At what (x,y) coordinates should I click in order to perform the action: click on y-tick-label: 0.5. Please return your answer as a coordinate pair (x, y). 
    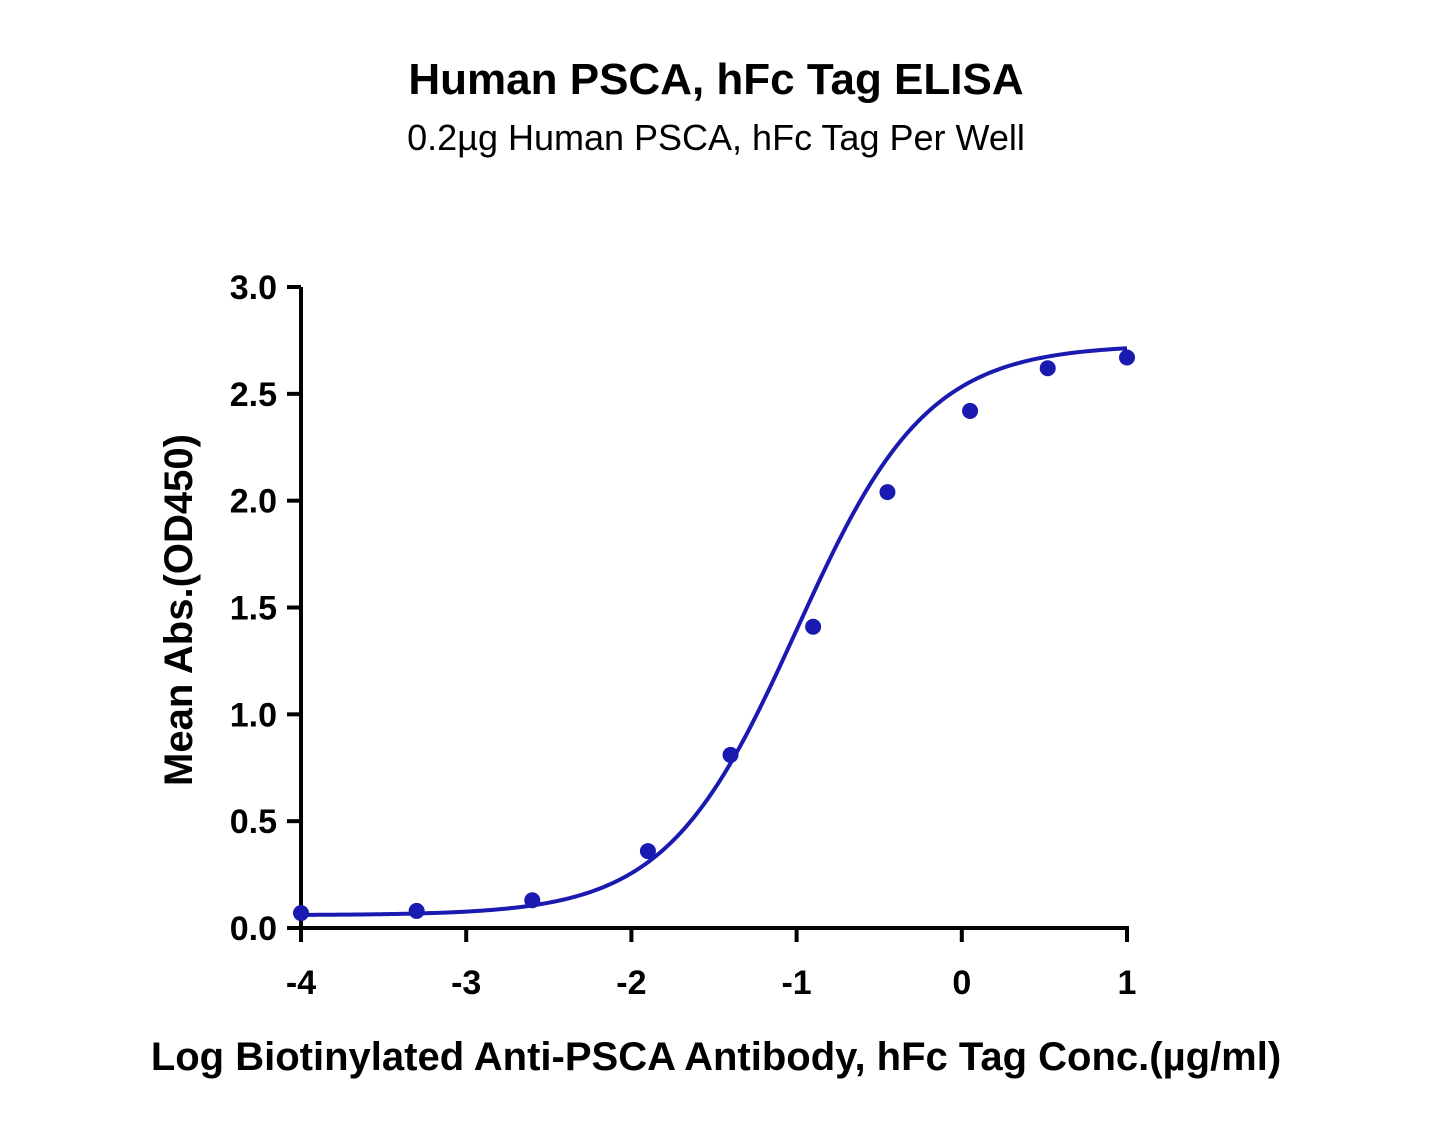
    Looking at the image, I should click on (253, 822).